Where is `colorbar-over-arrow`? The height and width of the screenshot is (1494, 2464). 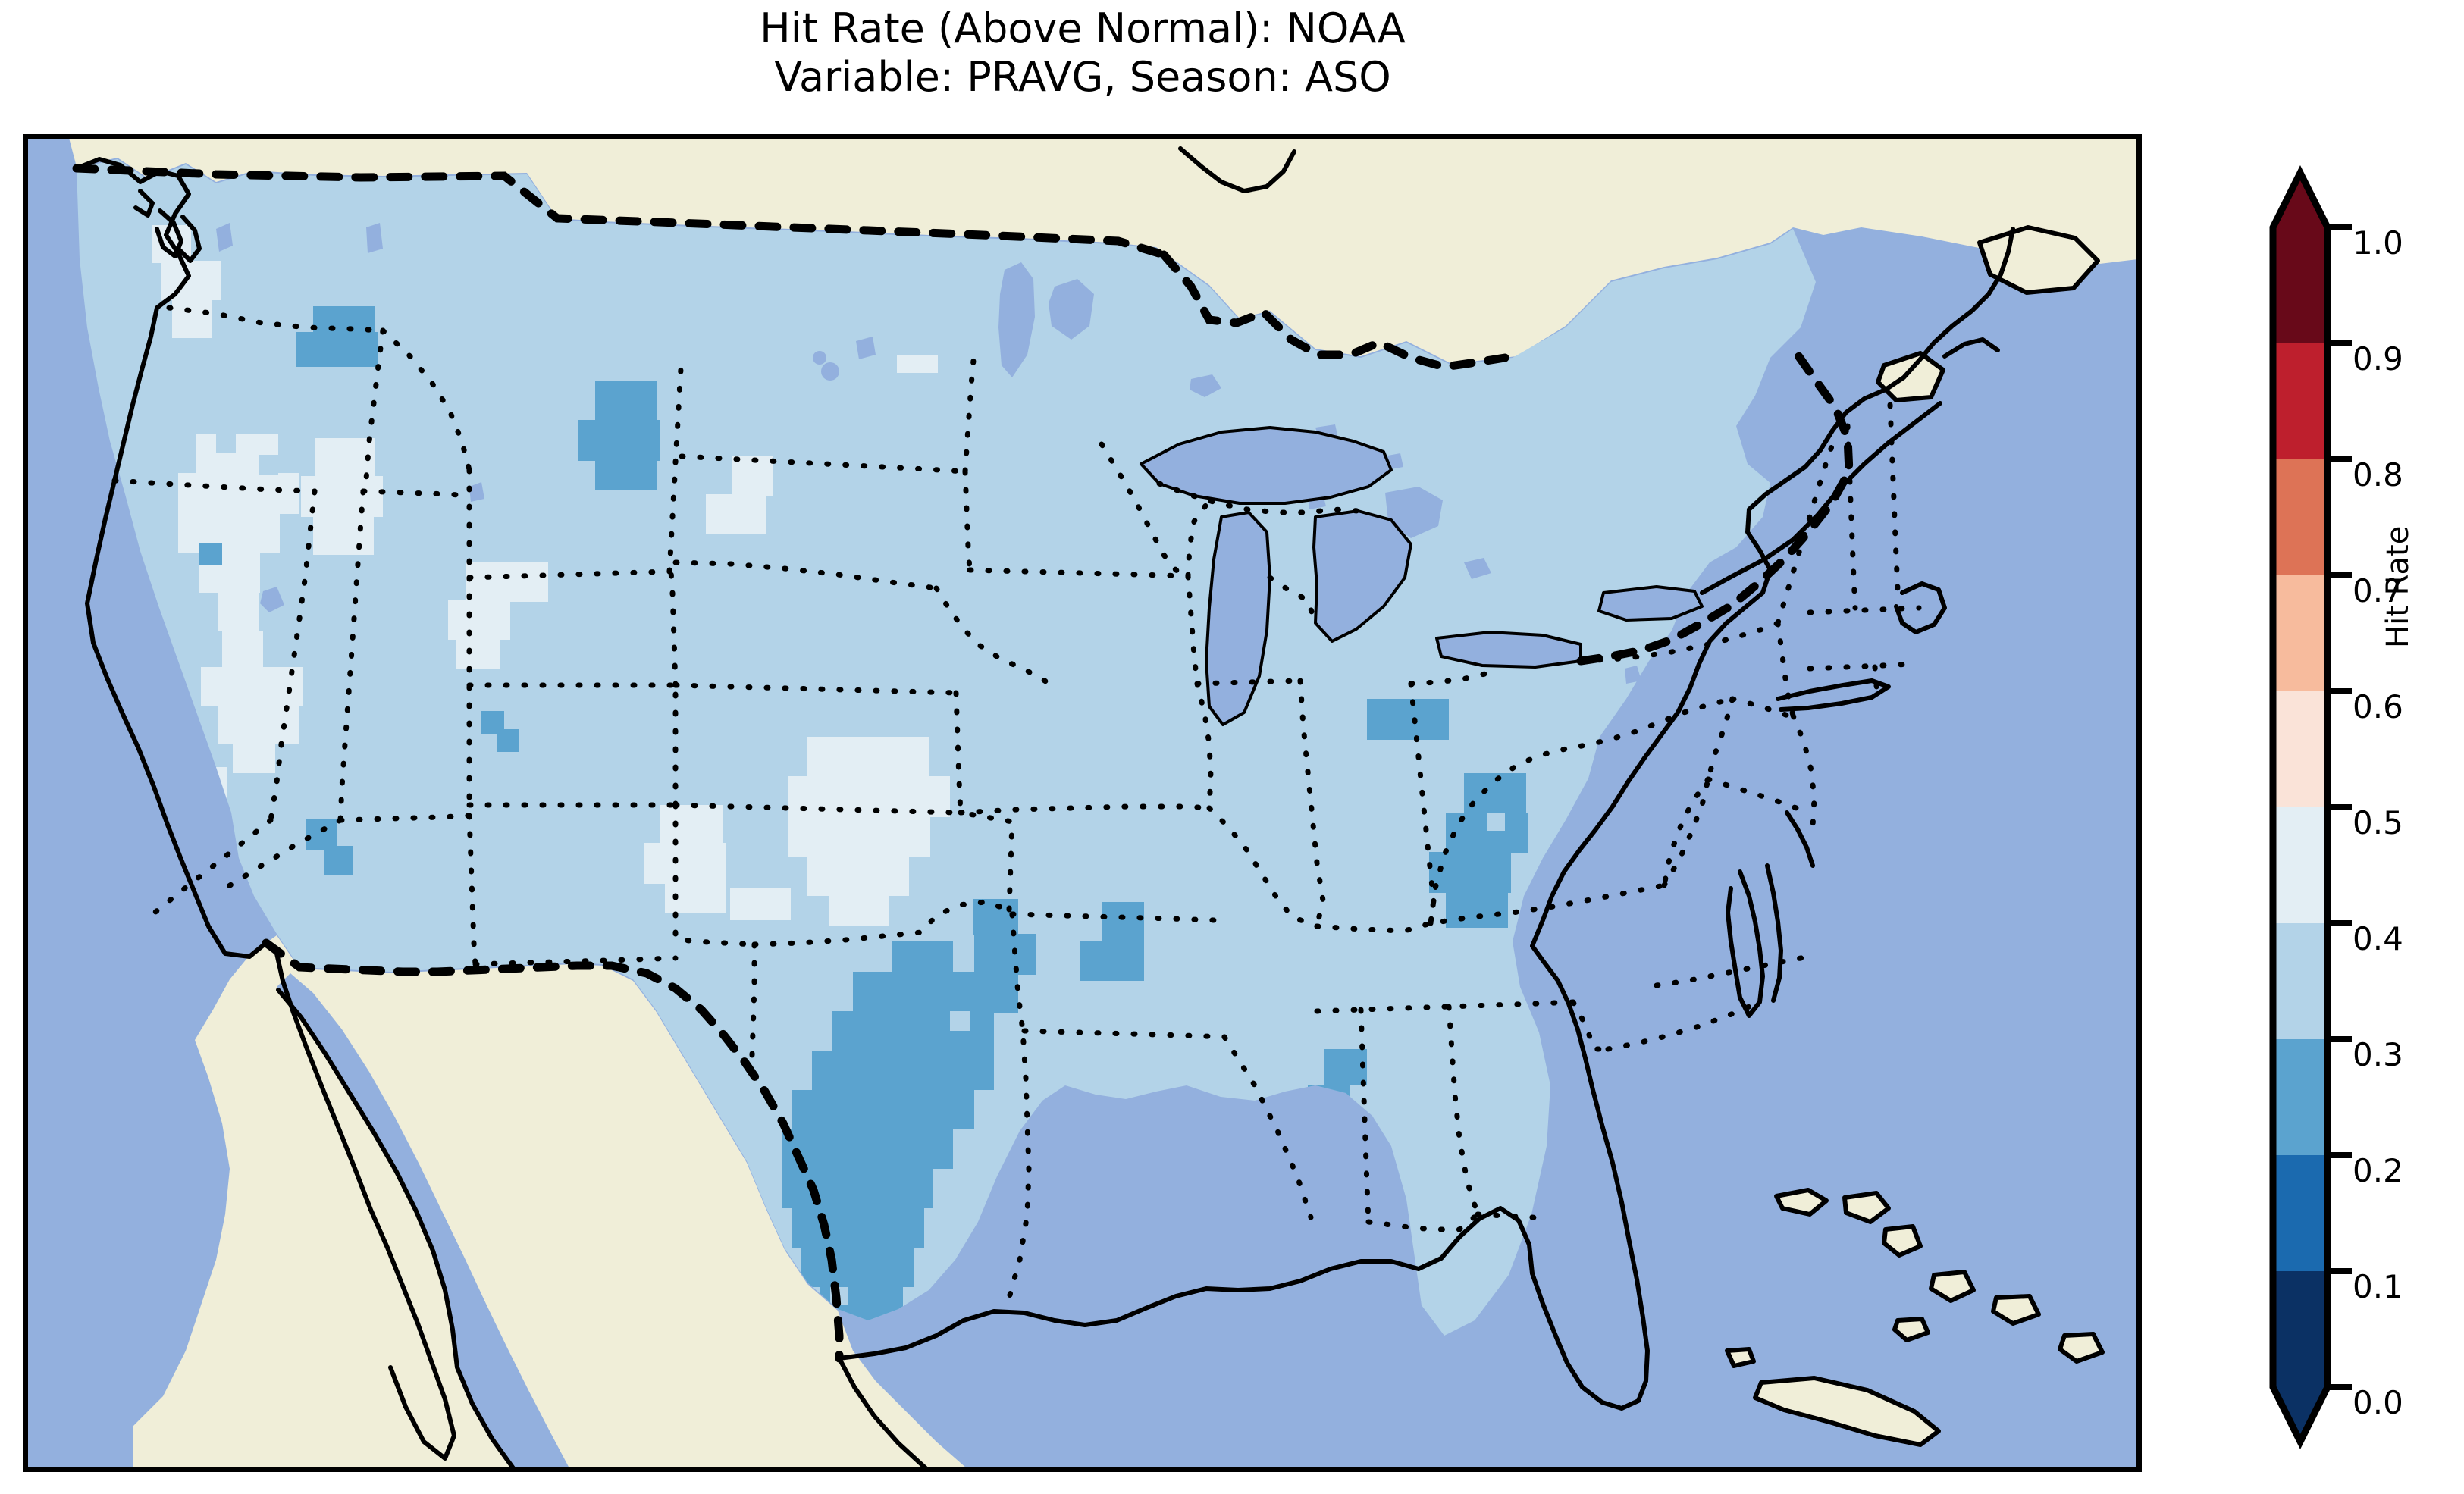 colorbar-over-arrow is located at coordinates (2300, 200).